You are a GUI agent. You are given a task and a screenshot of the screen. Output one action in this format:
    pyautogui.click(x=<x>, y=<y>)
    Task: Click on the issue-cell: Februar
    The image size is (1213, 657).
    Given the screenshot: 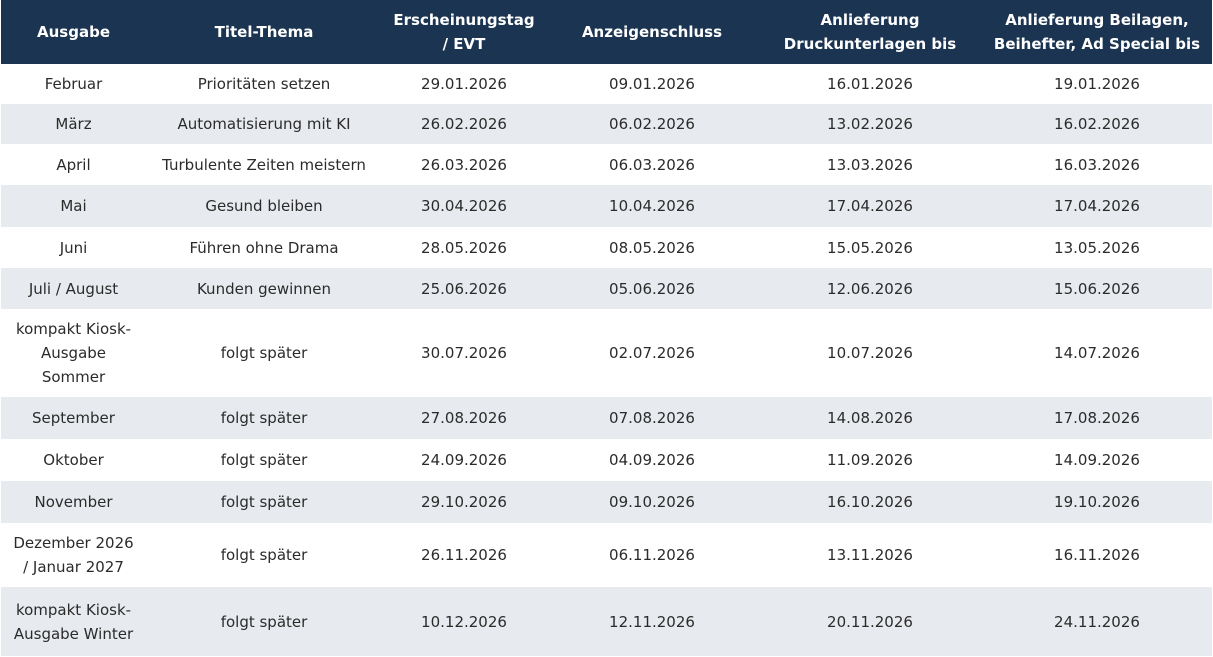 What is the action you would take?
    pyautogui.click(x=73, y=84)
    